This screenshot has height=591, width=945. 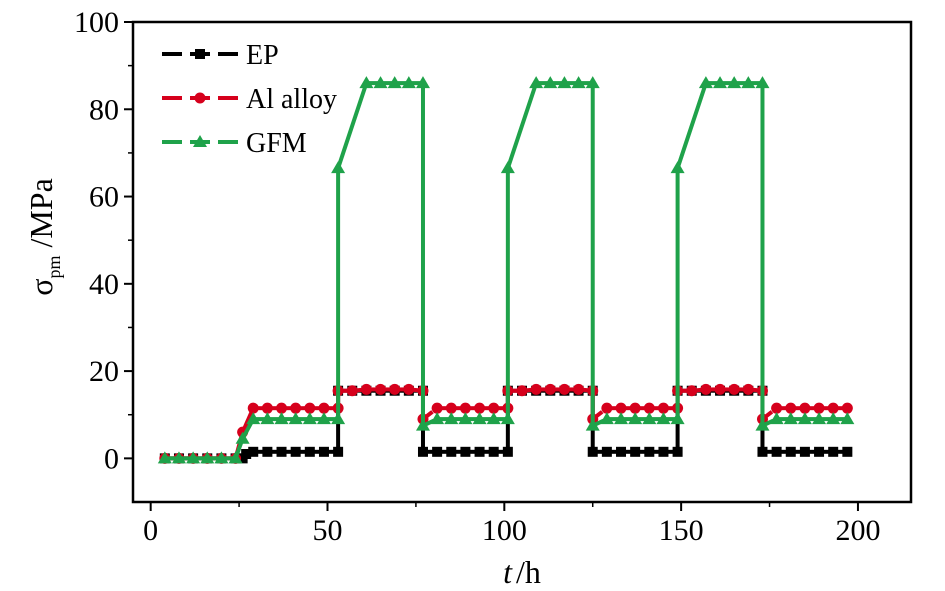 What do you see at coordinates (41, 287) in the screenshot?
I see `y-axis-label-symbol: σ` at bounding box center [41, 287].